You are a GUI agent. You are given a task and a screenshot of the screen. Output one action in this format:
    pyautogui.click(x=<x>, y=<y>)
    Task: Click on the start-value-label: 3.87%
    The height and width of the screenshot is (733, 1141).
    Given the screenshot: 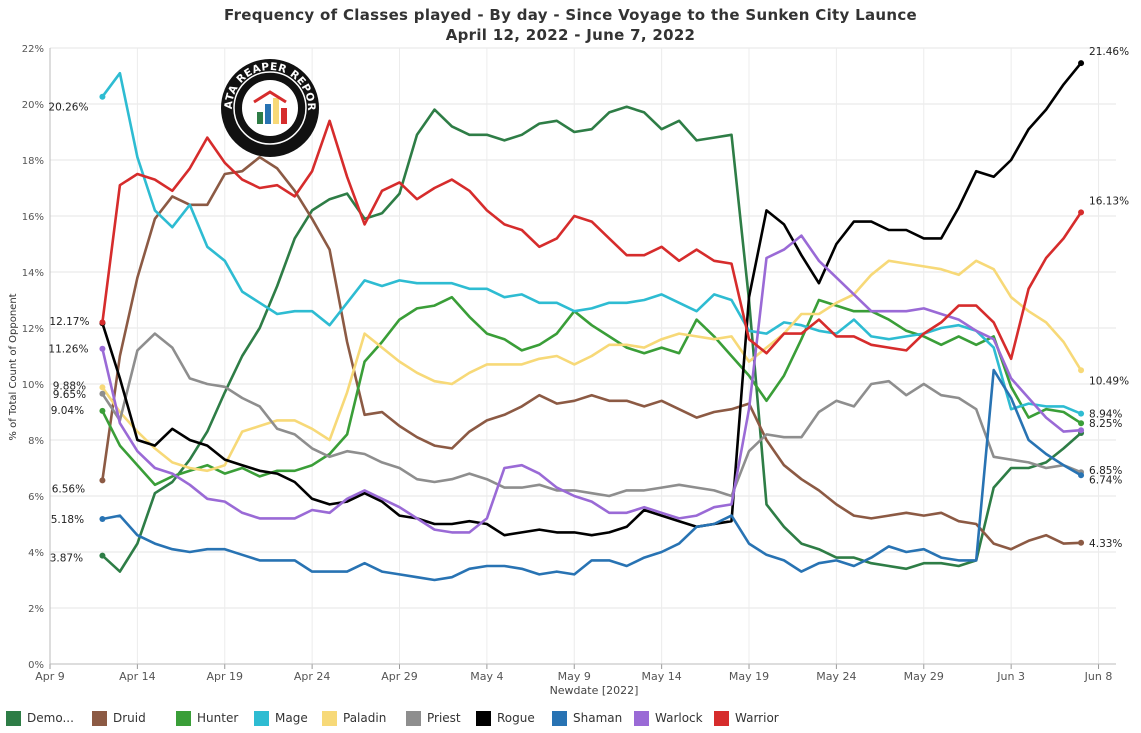 What is the action you would take?
    pyautogui.click(x=66, y=559)
    